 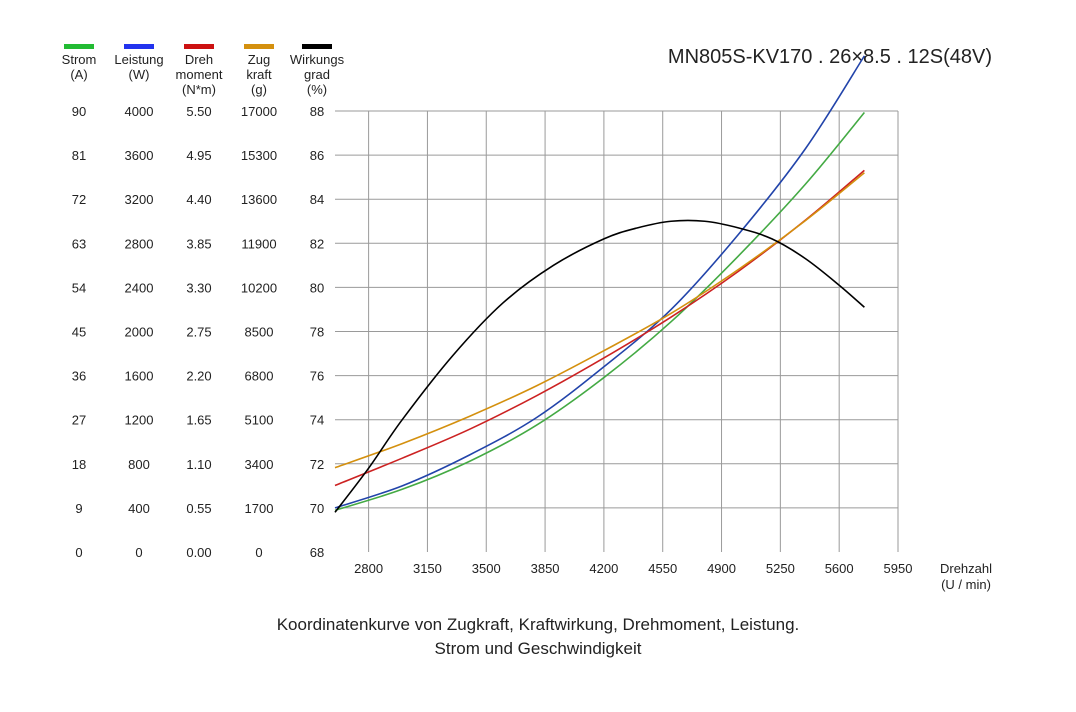 What do you see at coordinates (139, 155) in the screenshot?
I see `leistung-tick-label: 3600` at bounding box center [139, 155].